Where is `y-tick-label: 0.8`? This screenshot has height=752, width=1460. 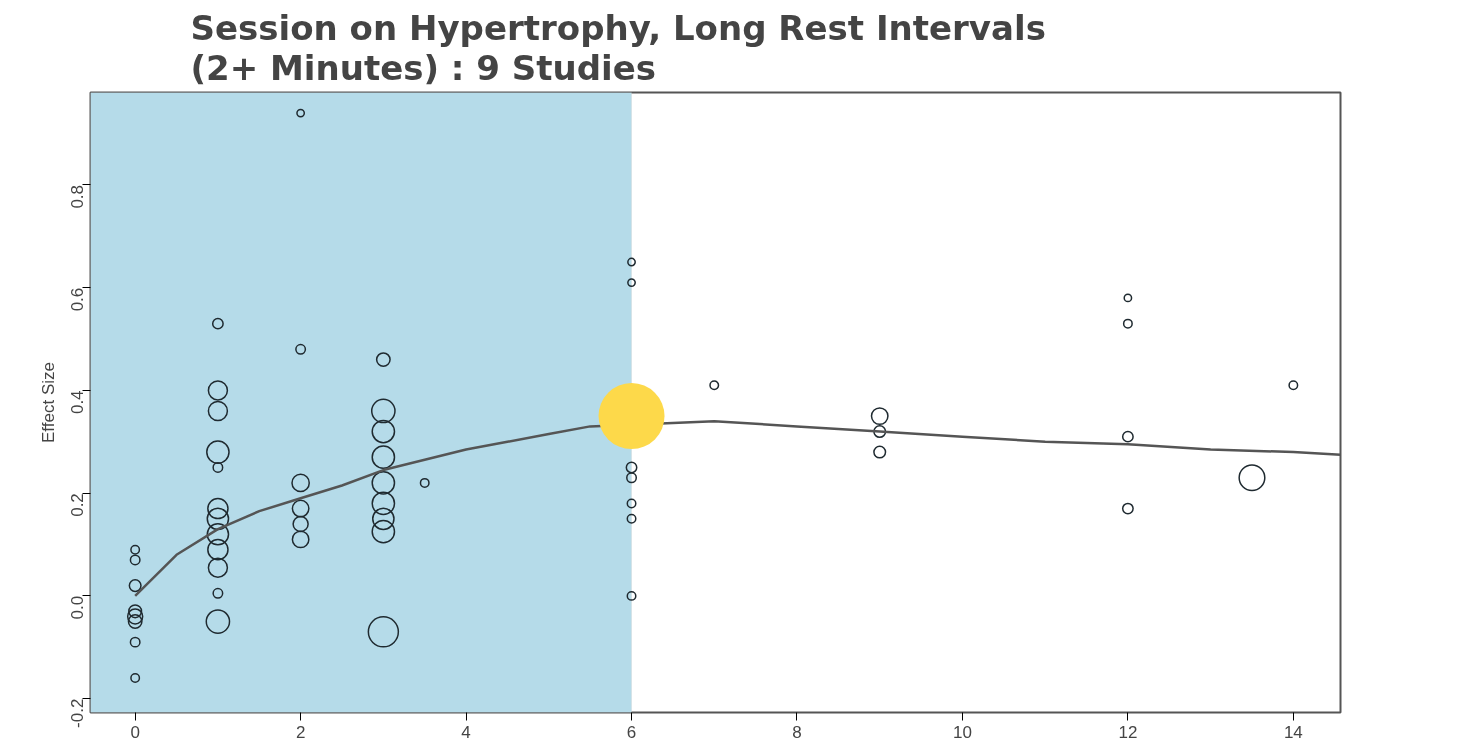
y-tick-label: 0.8 is located at coordinates (78, 196).